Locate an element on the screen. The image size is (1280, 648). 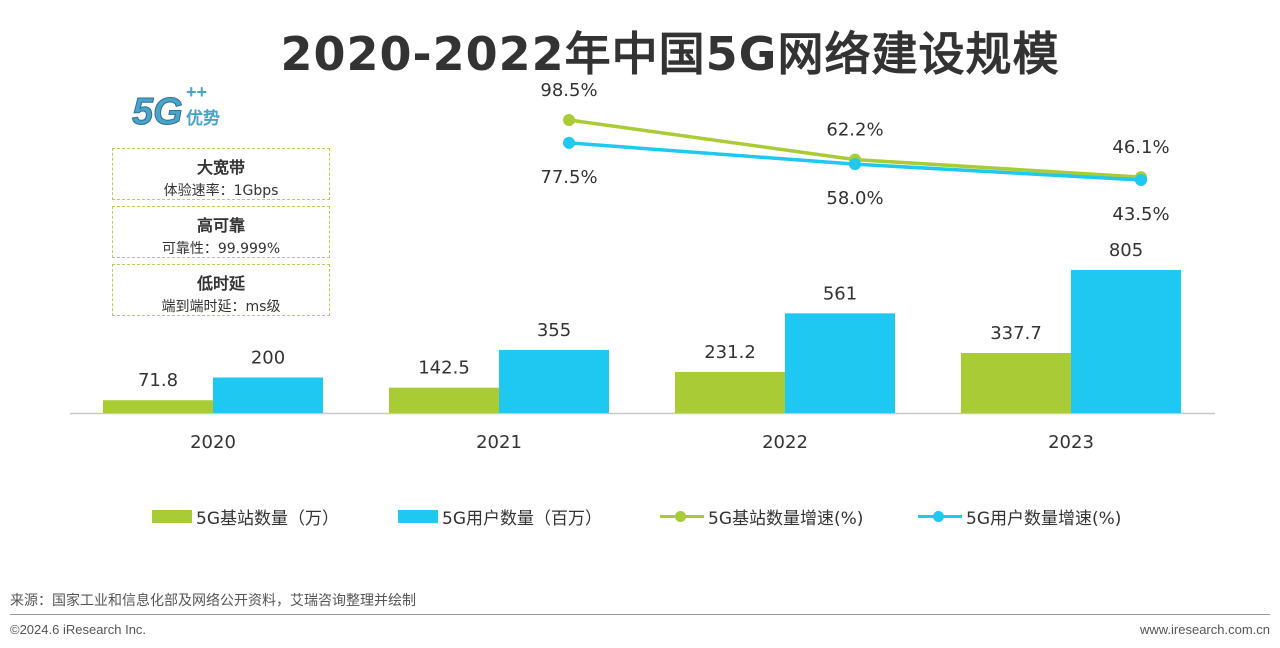
legend-line-blue is located at coordinates (940, 516).